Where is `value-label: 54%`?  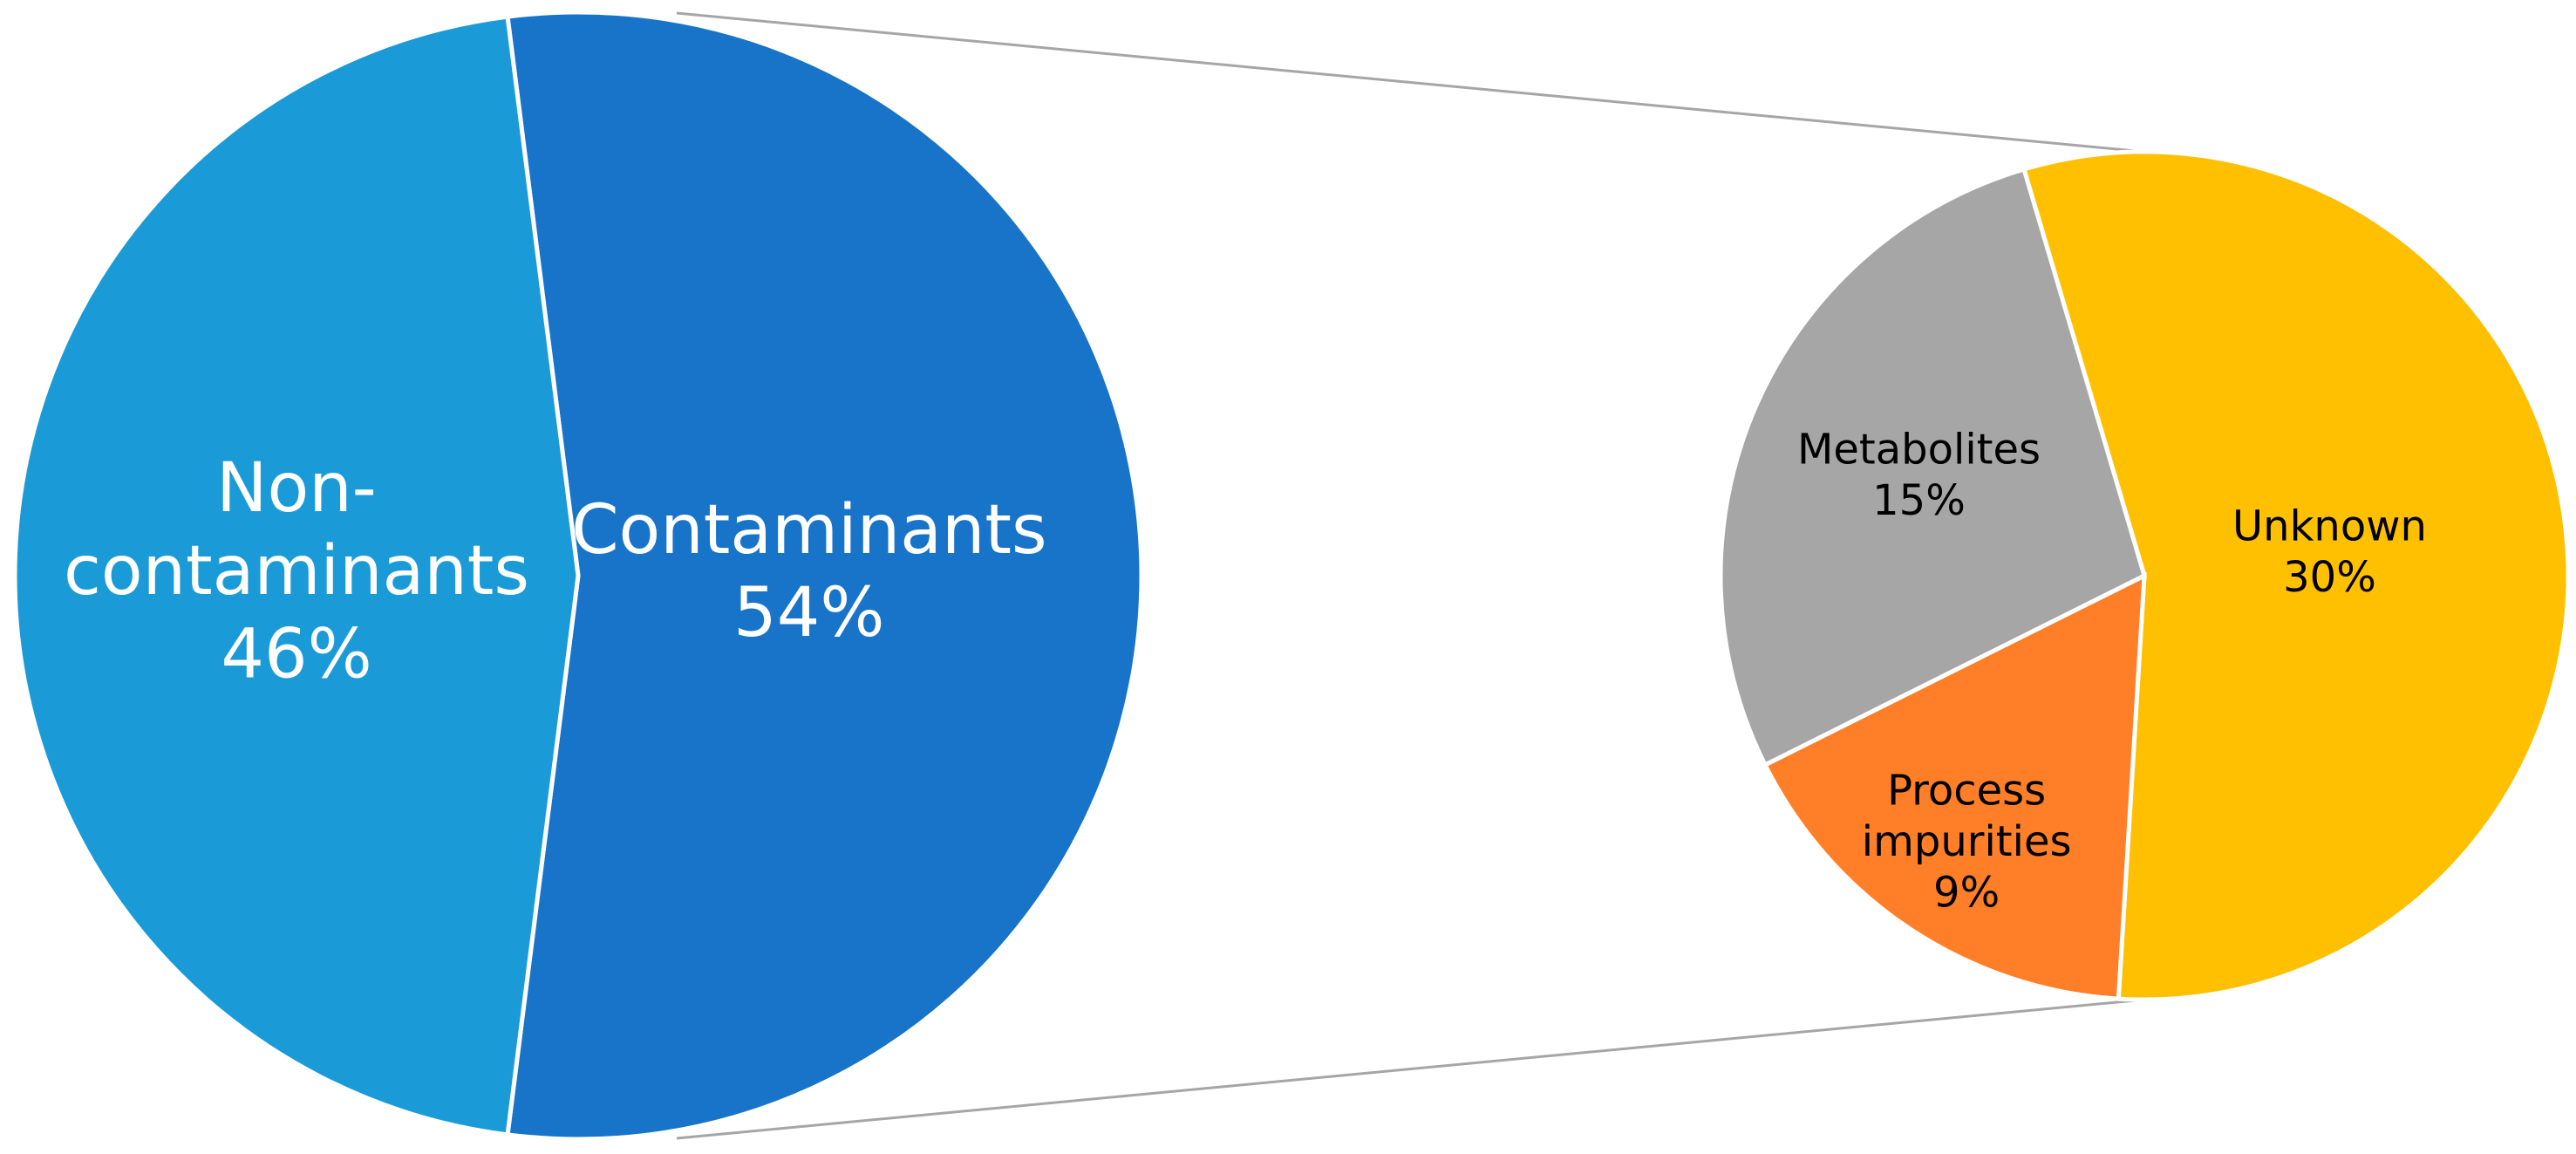
value-label: 54% is located at coordinates (809, 613).